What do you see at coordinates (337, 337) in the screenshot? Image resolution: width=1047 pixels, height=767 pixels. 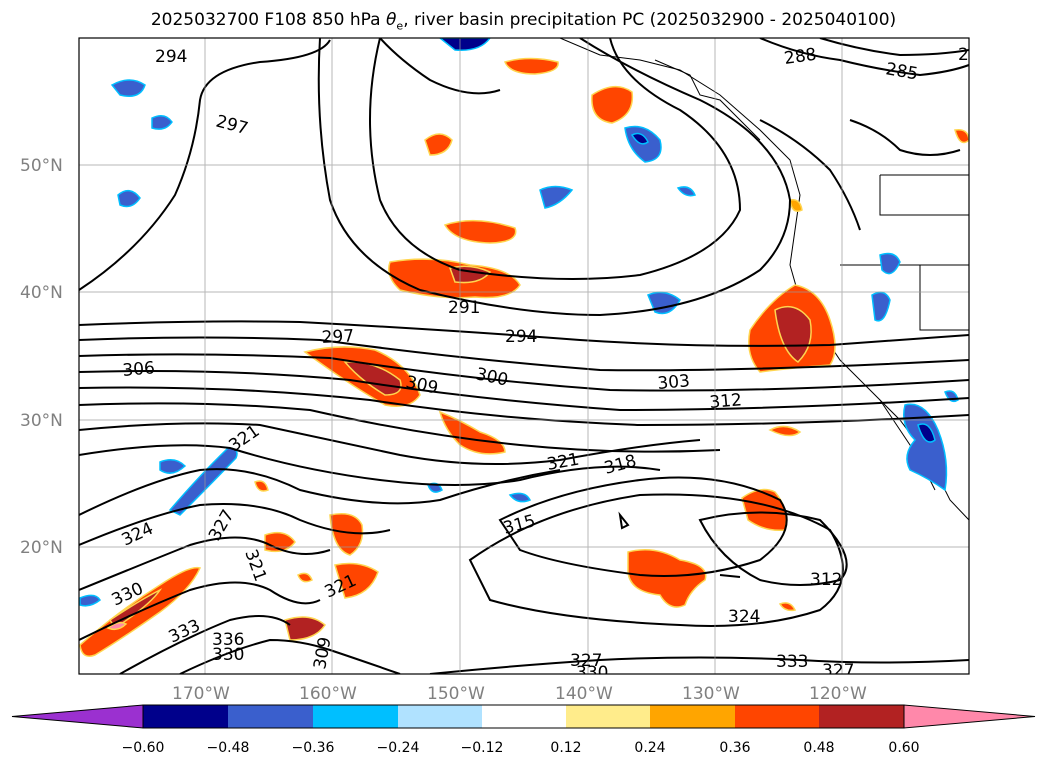 I see `contour-label: 297` at bounding box center [337, 337].